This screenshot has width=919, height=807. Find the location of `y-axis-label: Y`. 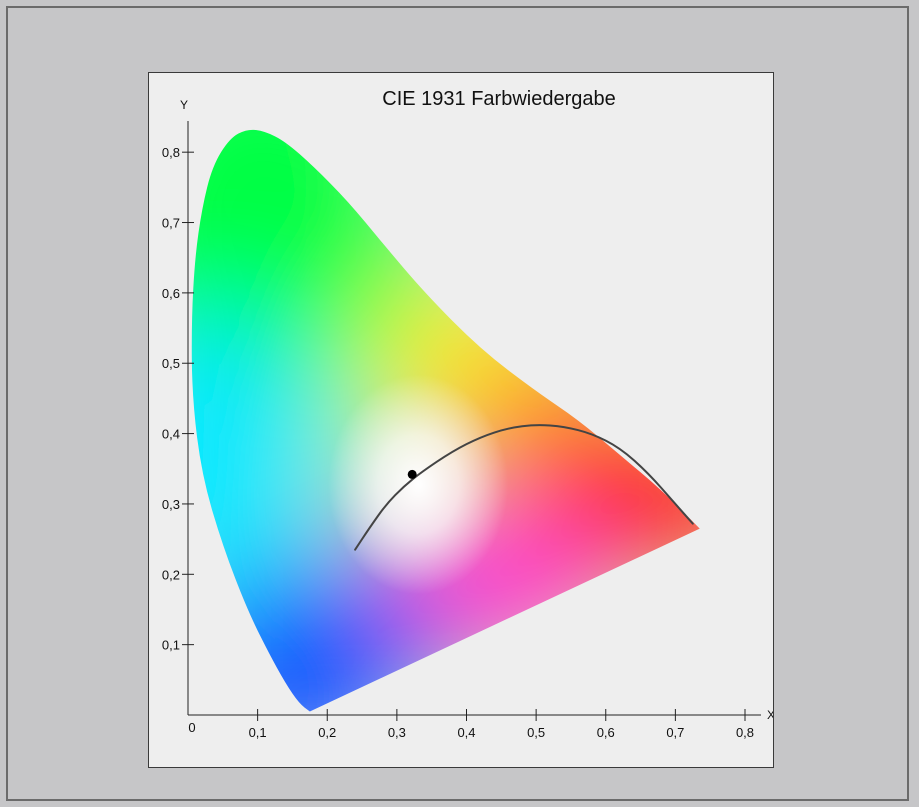

y-axis-label: Y is located at coordinates (184, 105).